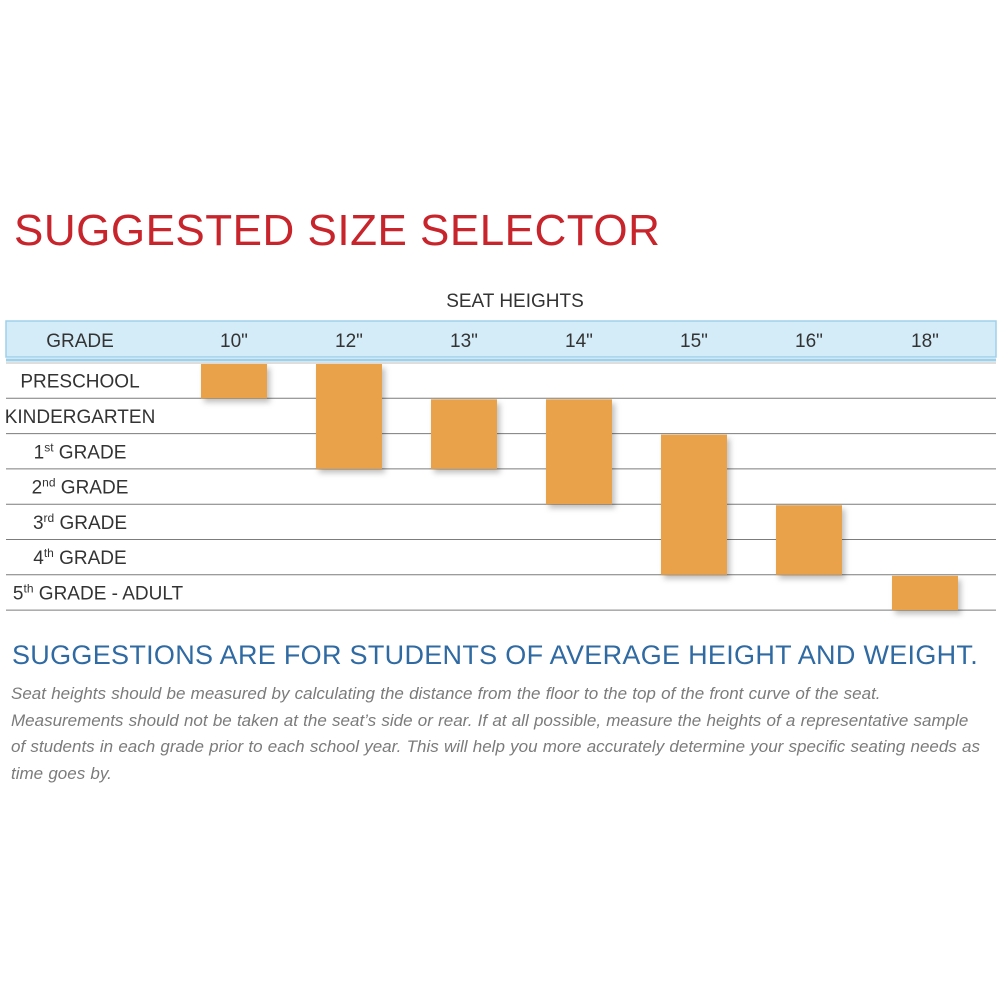 This screenshot has height=1000, width=1000. I want to click on seat-heights-label: SEAT HEIGHTS, so click(515, 301).